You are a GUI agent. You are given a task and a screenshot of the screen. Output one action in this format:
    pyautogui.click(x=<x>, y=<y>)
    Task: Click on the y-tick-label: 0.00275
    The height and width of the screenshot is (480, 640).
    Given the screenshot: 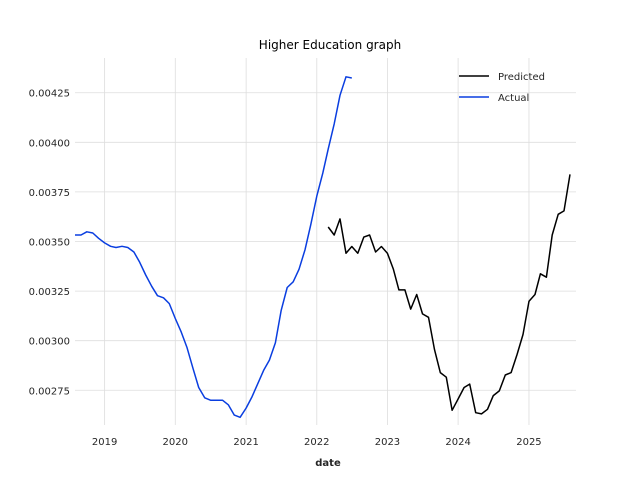 What is the action you would take?
    pyautogui.click(x=49, y=391)
    